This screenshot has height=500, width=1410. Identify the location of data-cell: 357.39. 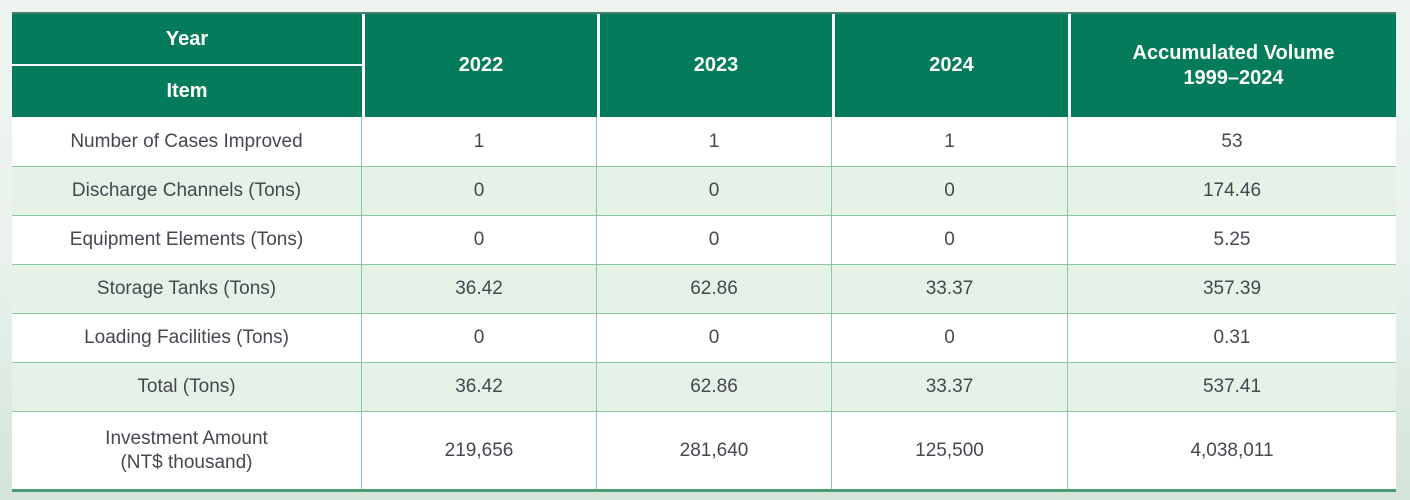
(1232, 289).